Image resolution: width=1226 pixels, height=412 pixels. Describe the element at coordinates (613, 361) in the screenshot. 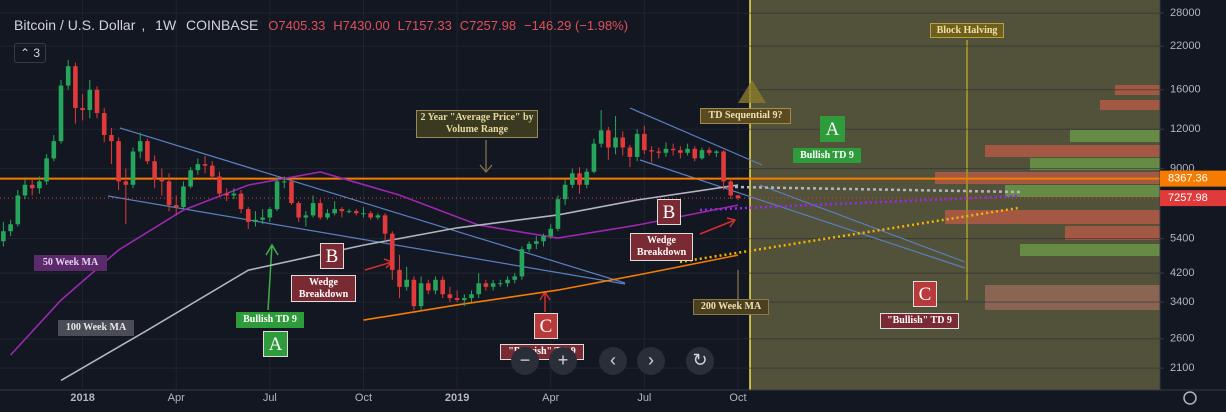

I see `scroll-left-button: ‹` at that location.